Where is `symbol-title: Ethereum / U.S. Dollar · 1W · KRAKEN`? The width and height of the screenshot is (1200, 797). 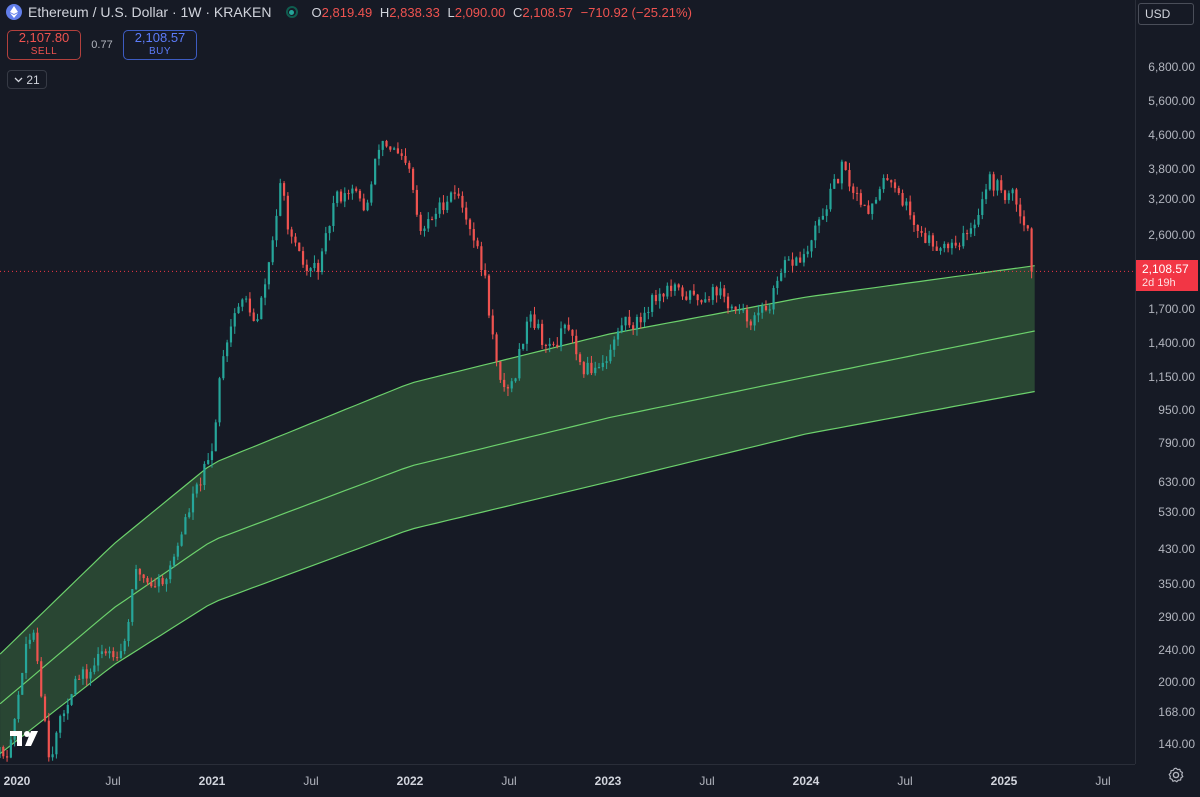
symbol-title: Ethereum / U.S. Dollar · 1W · KRAKEN is located at coordinates (150, 12).